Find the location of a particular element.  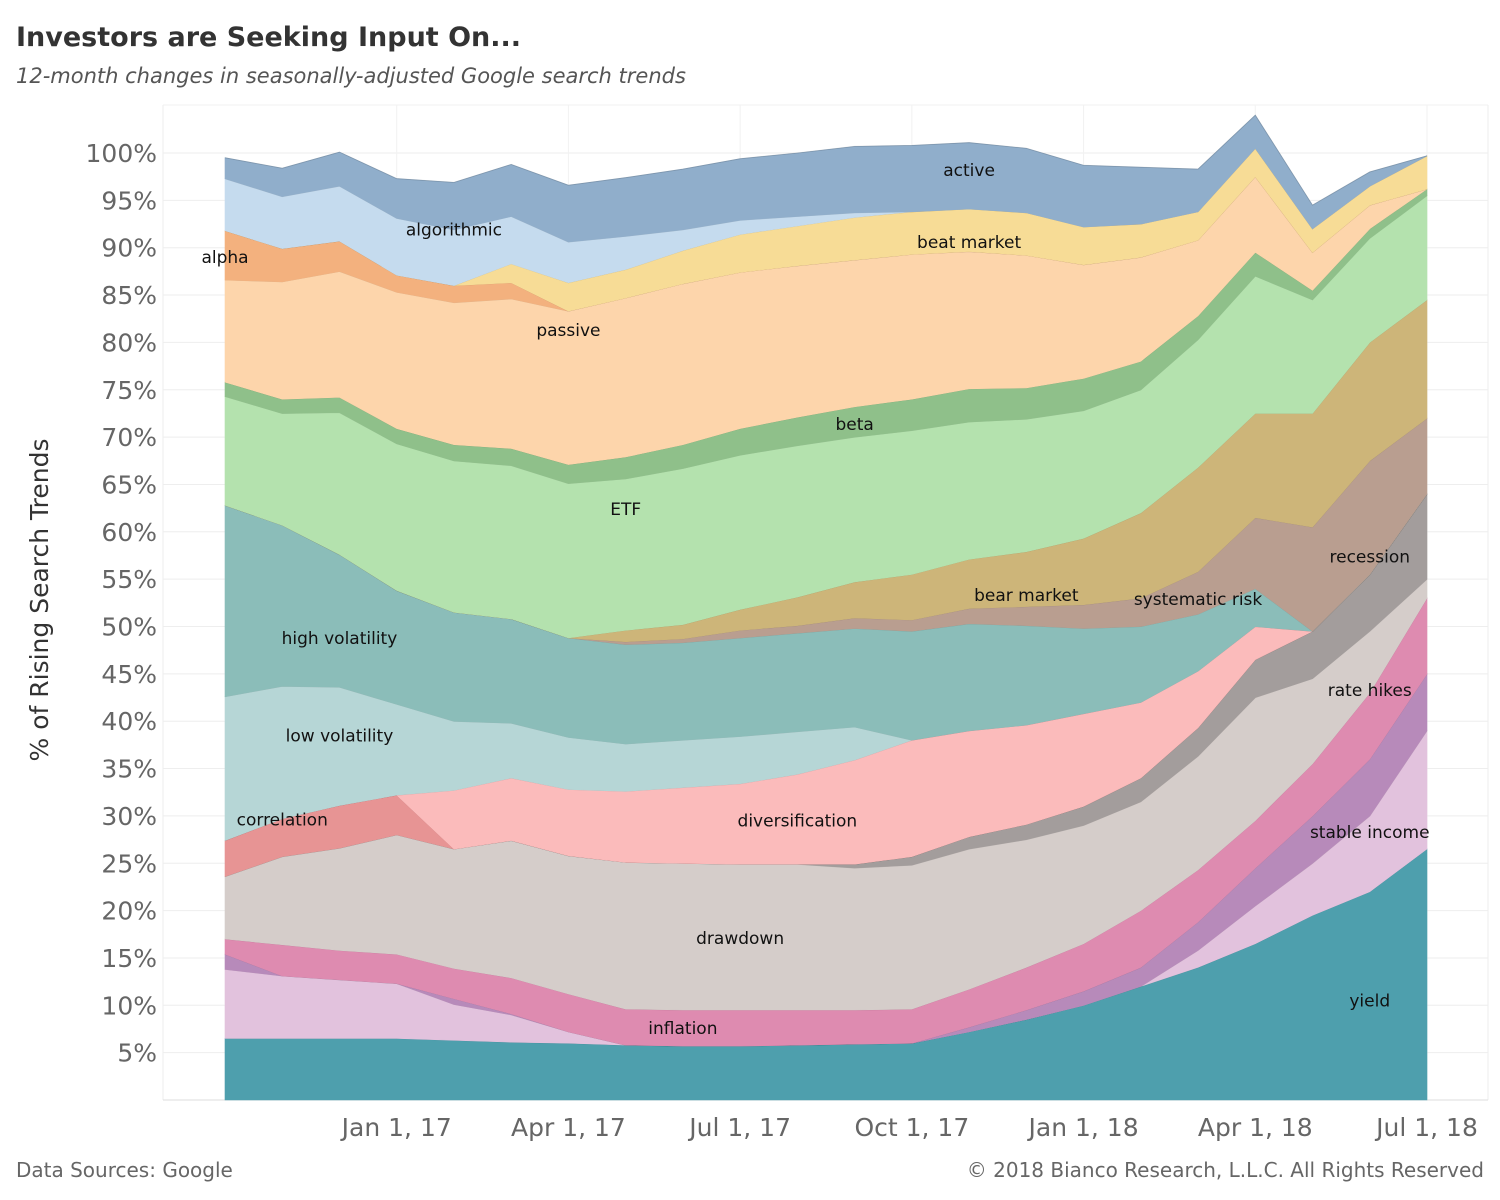

x-tick-label: Jan 1, 17 is located at coordinates (396, 1127).